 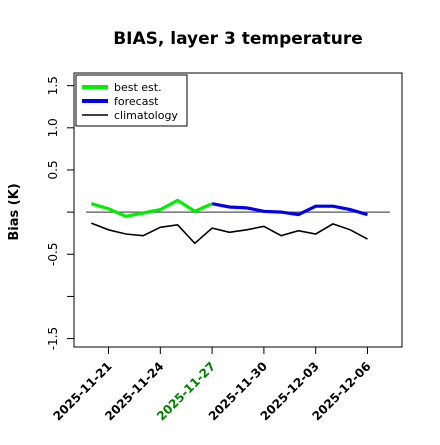 What do you see at coordinates (53, 127) in the screenshot?
I see `y-tick-label: 1.0` at bounding box center [53, 127].